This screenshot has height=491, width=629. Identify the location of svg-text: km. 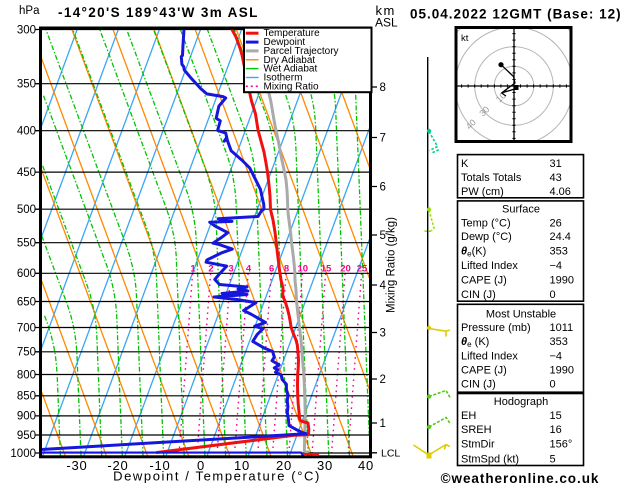
(386, 10).